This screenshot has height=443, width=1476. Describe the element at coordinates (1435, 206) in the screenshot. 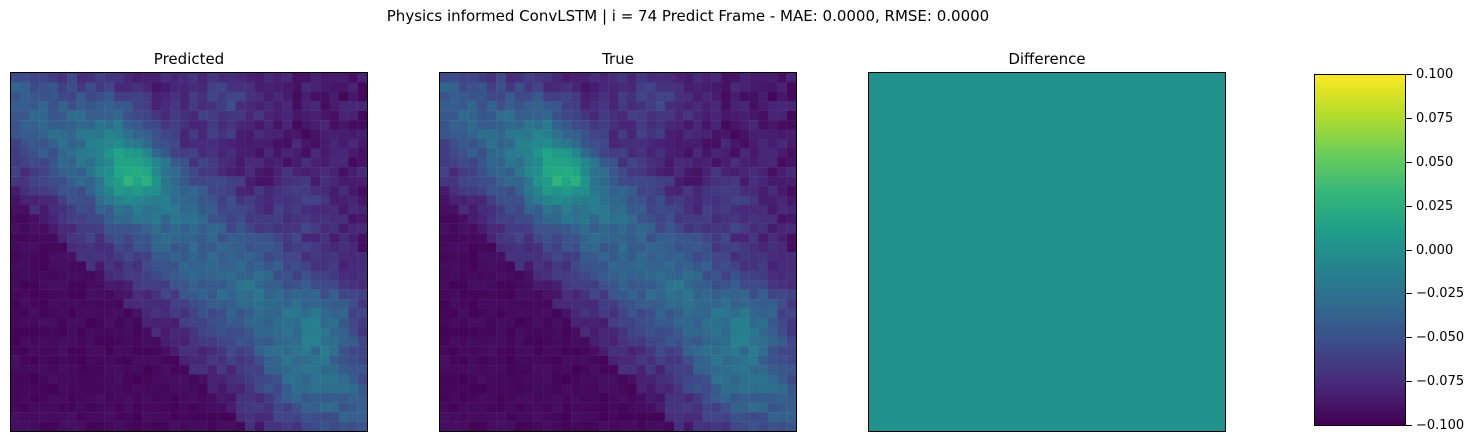

I see `colorbar-tick-label: 0.025` at that location.